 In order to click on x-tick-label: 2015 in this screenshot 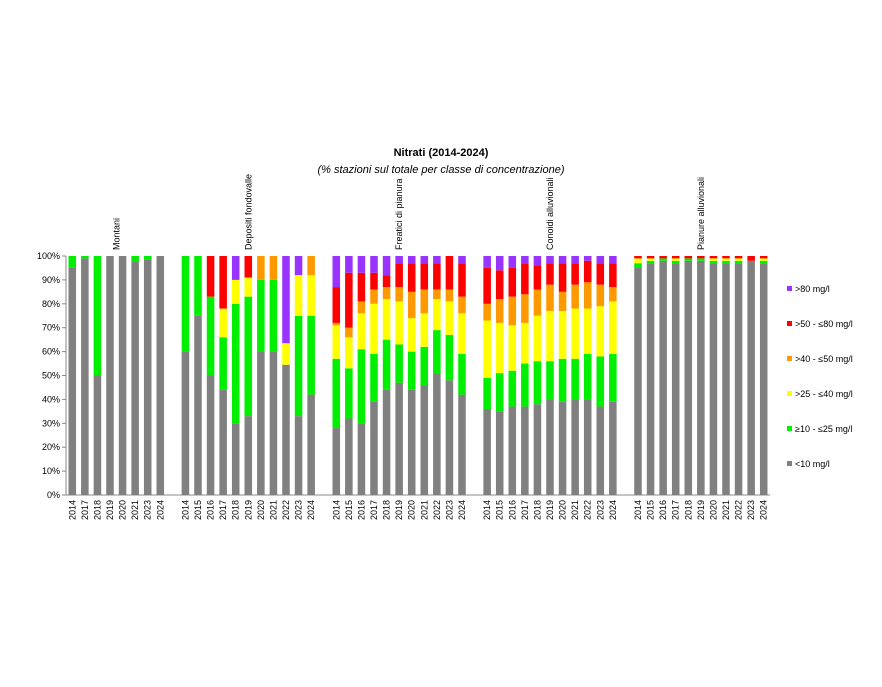, I will do `click(500, 510)`.